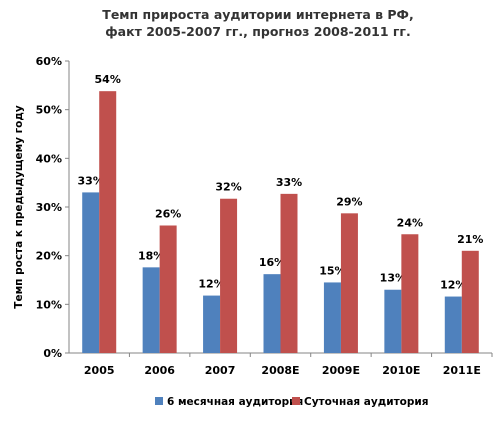 Image resolution: width=500 pixels, height=421 pixels. I want to click on x-tick-label: 2009E, so click(341, 370).